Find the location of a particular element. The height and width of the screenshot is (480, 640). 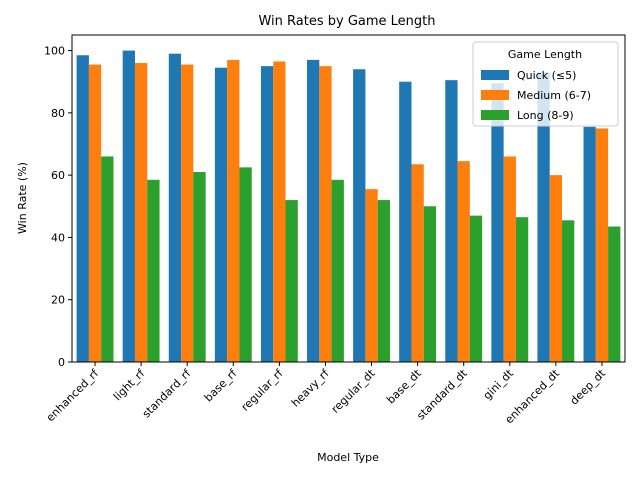

y-tick-label: 0 is located at coordinates (61, 362).